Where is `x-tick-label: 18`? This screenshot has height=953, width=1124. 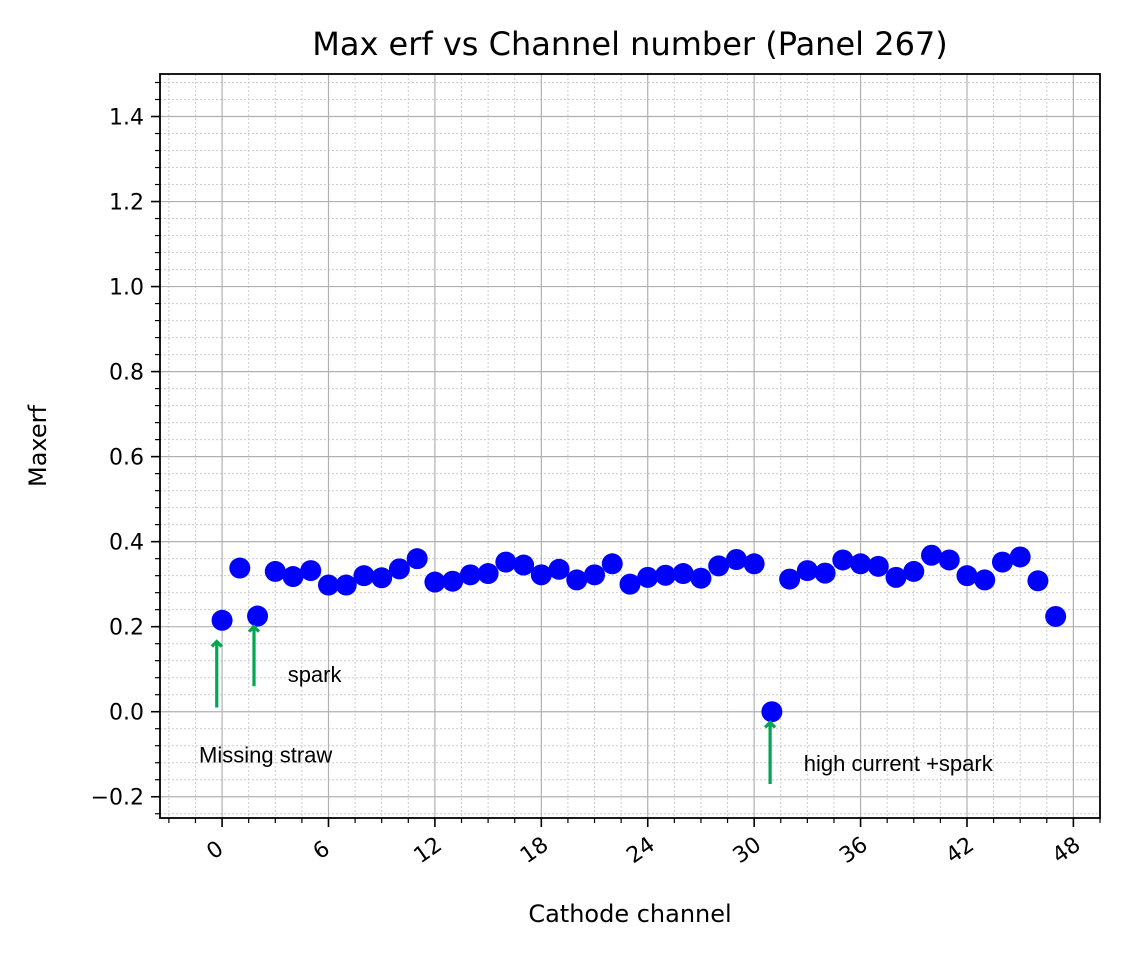
x-tick-label: 18 is located at coordinates (534, 850).